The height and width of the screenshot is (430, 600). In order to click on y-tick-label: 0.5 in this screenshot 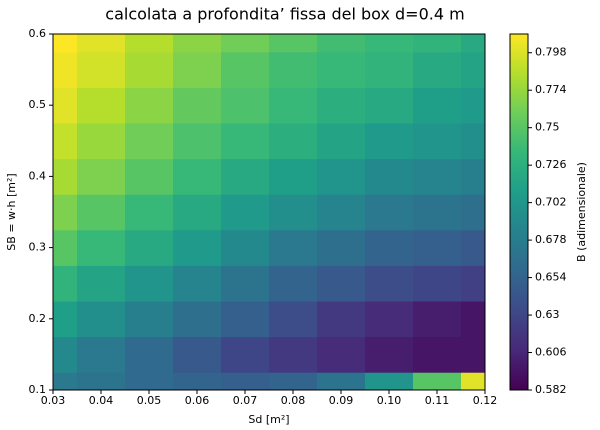, I will do `click(38, 104)`.